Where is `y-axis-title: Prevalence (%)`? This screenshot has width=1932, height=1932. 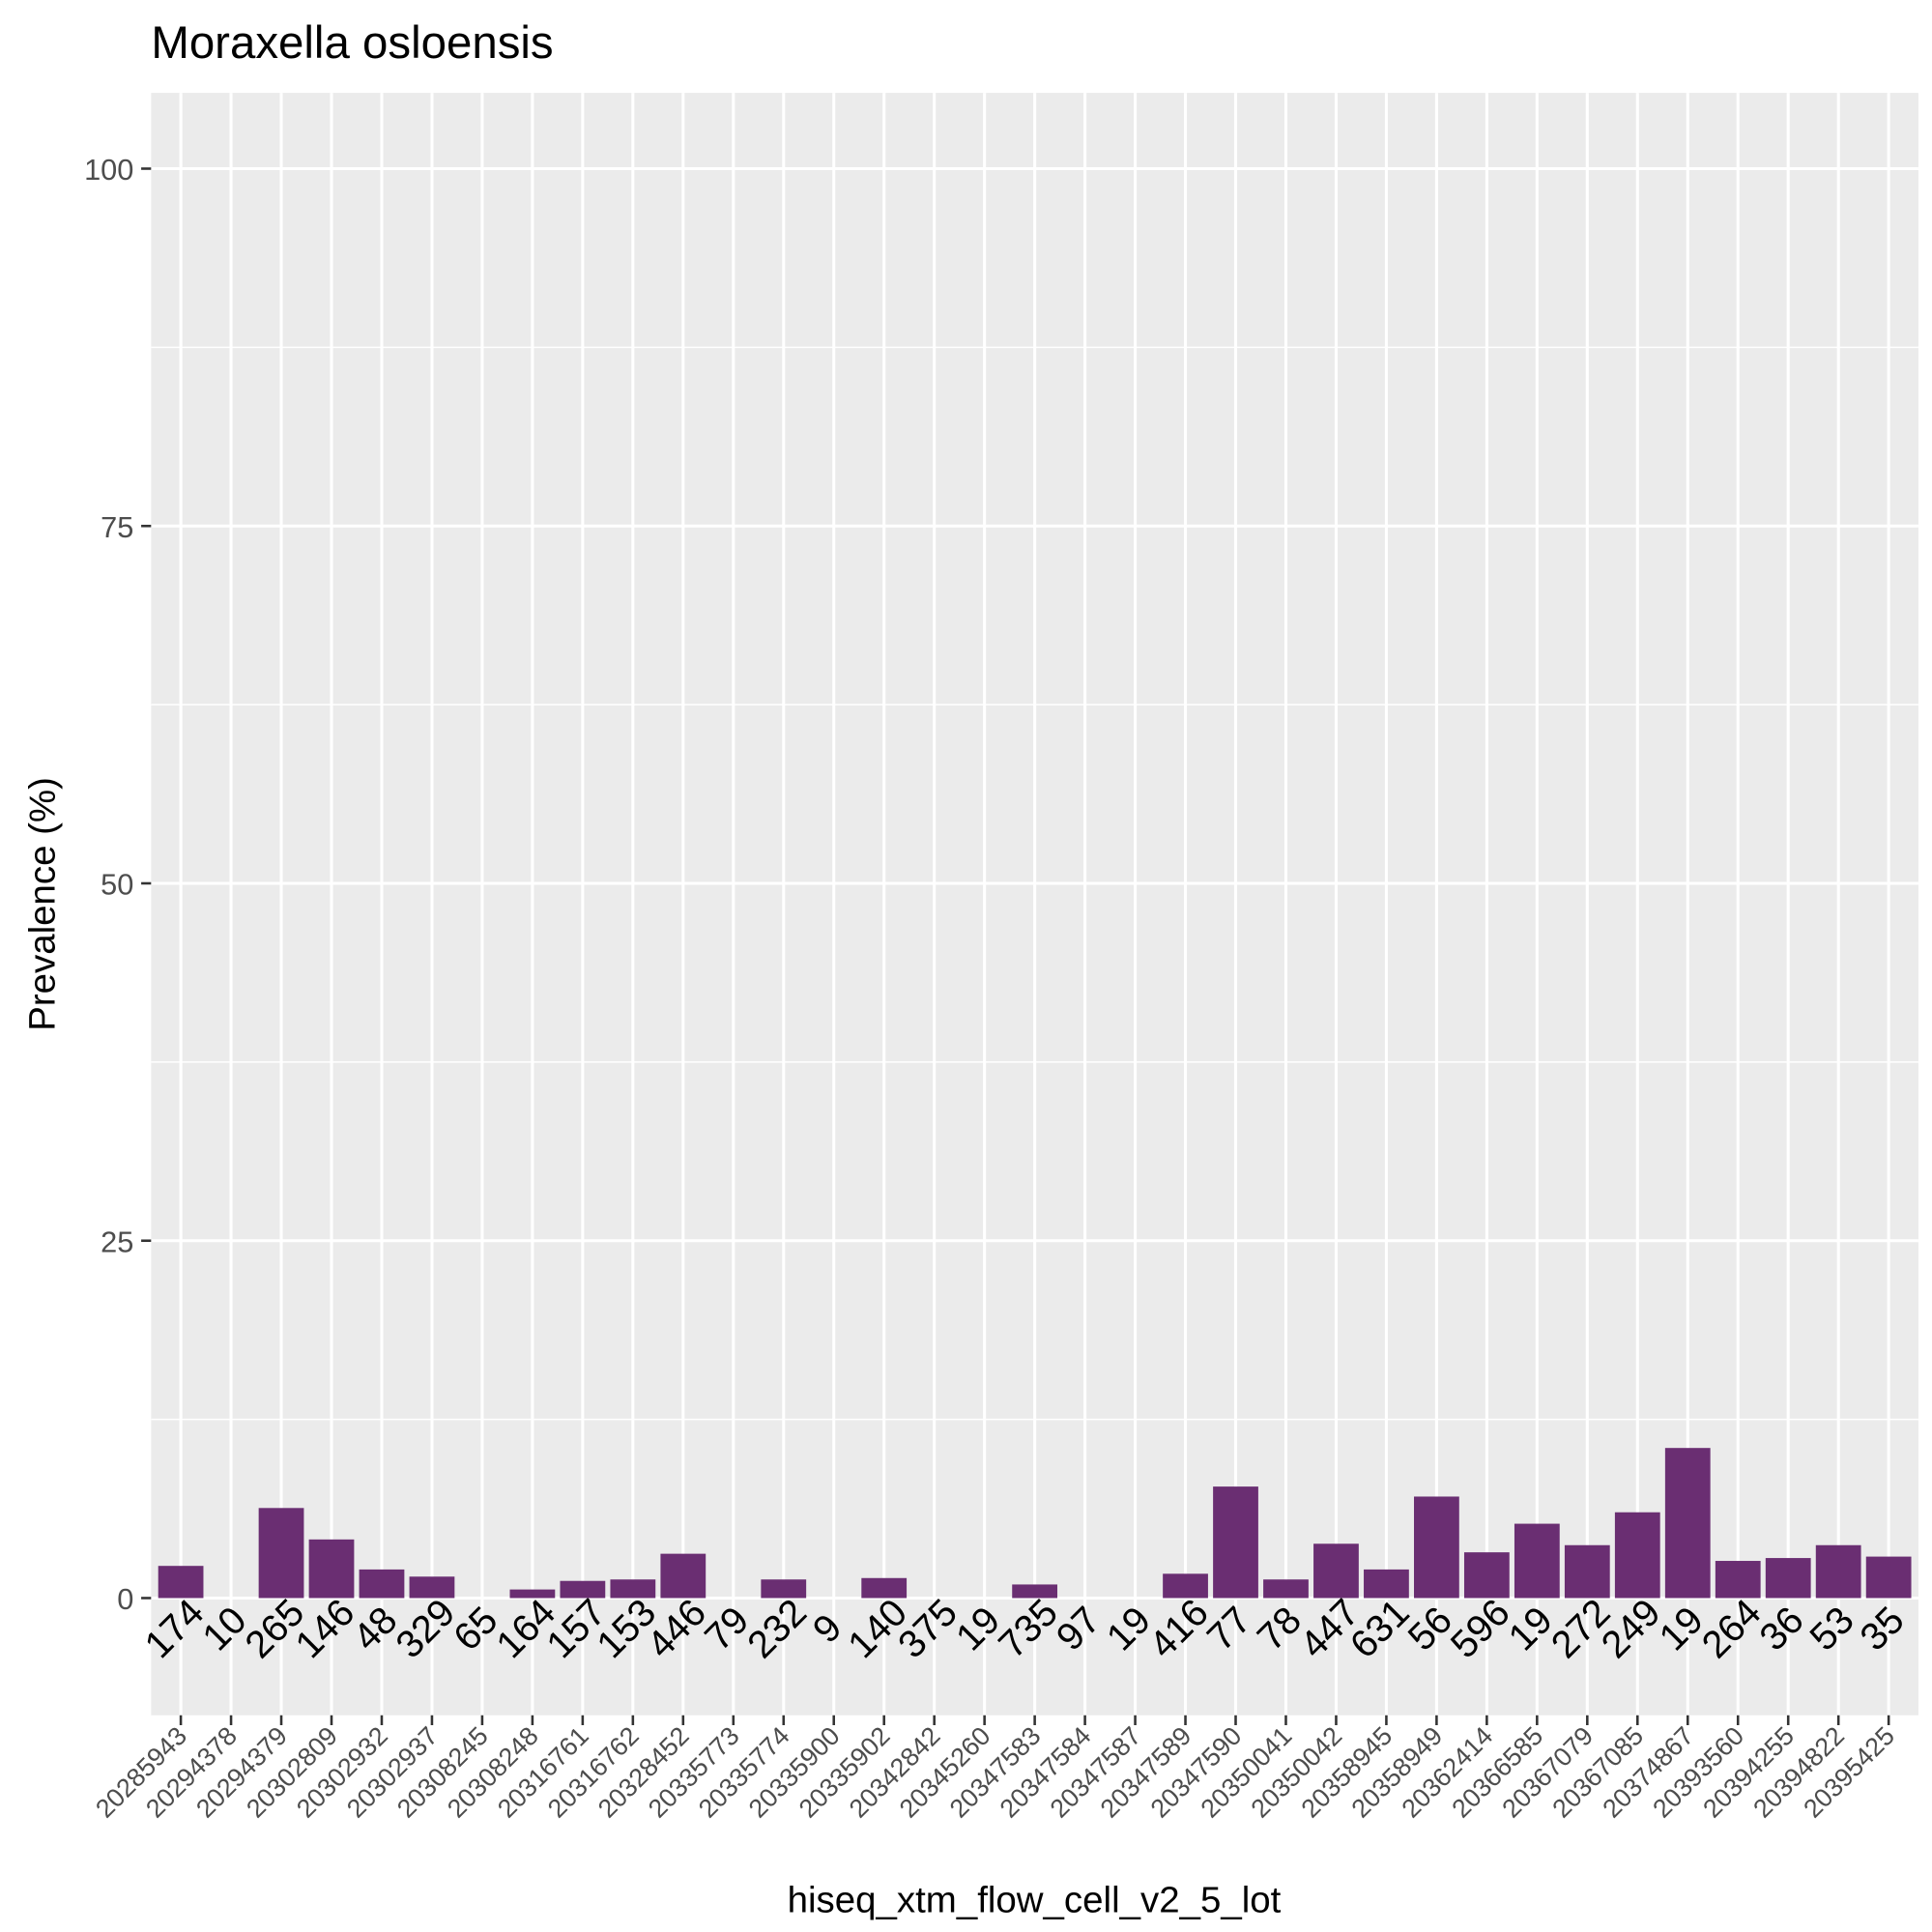 y-axis-title: Prevalence (%) is located at coordinates (42, 904).